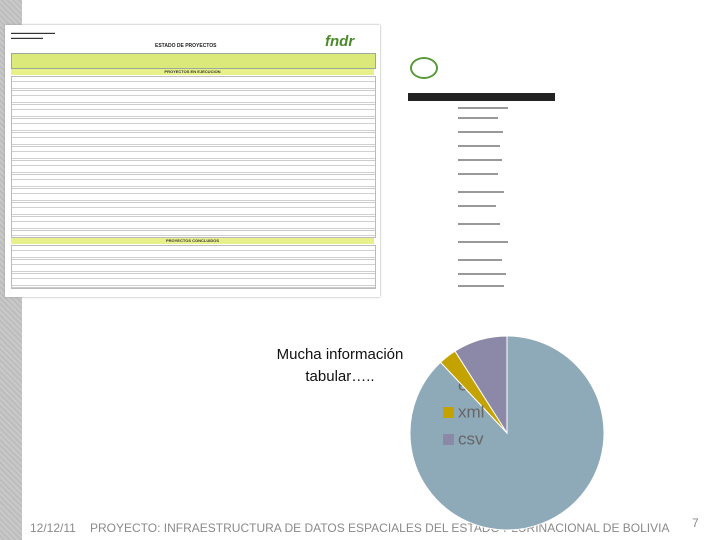 The height and width of the screenshot is (540, 720). I want to click on doc-title: ESTADO DE PROYECTOS, so click(186, 46).